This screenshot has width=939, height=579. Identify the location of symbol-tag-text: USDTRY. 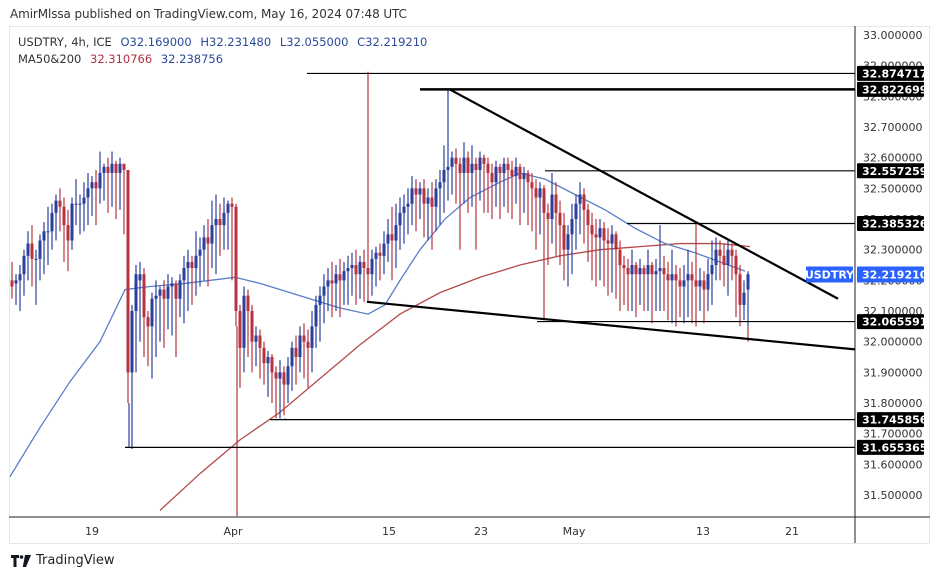
(830, 274).